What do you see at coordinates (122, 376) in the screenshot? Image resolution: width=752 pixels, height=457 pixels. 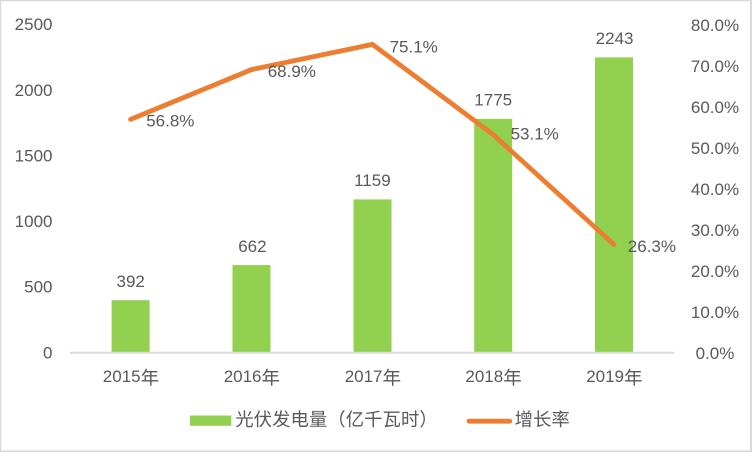 I see `svg-text: 2015` at bounding box center [122, 376].